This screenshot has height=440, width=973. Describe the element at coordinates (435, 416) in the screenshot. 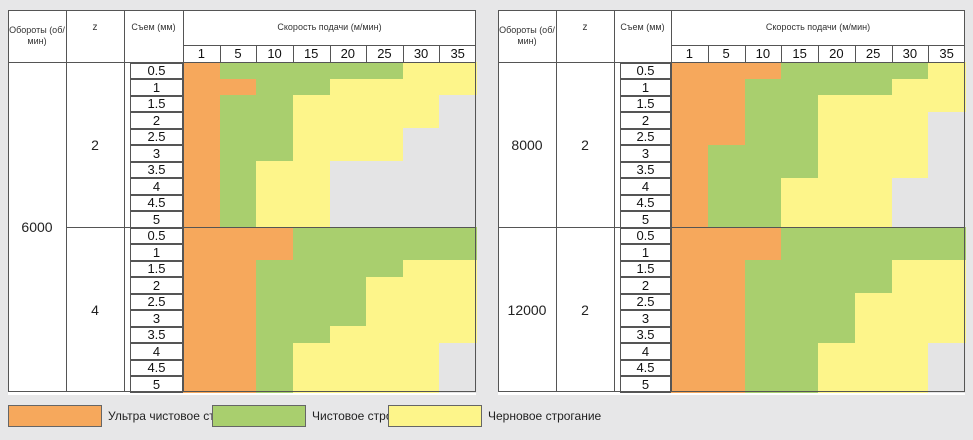

I see `legend-swatch-rough` at that location.